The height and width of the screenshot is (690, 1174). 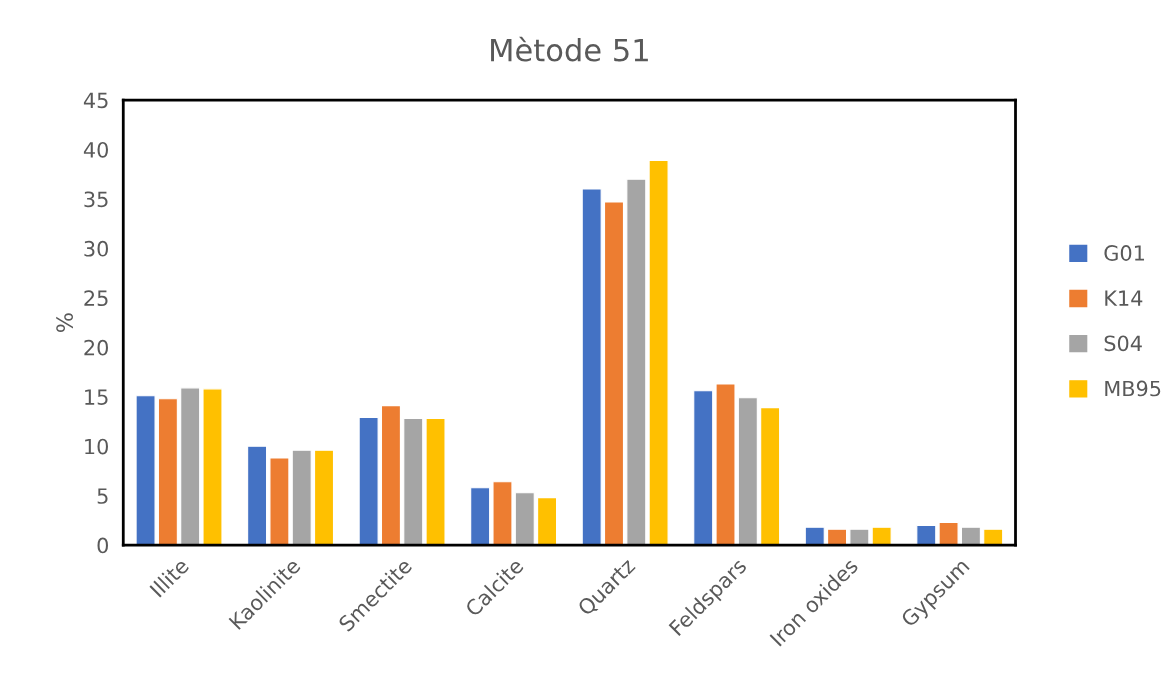 What do you see at coordinates (569, 49) in the screenshot?
I see `chart-title: Mètode 51` at bounding box center [569, 49].